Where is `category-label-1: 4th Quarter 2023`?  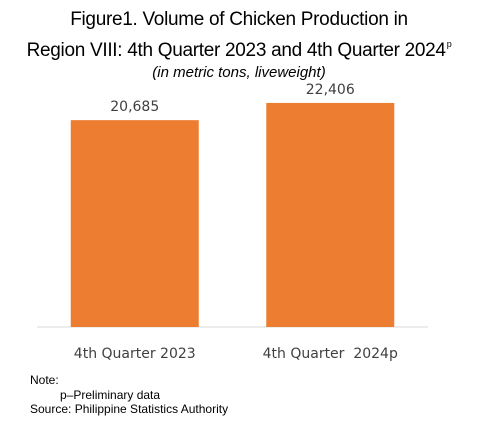 category-label-1: 4th Quarter 2023 is located at coordinates (135, 354).